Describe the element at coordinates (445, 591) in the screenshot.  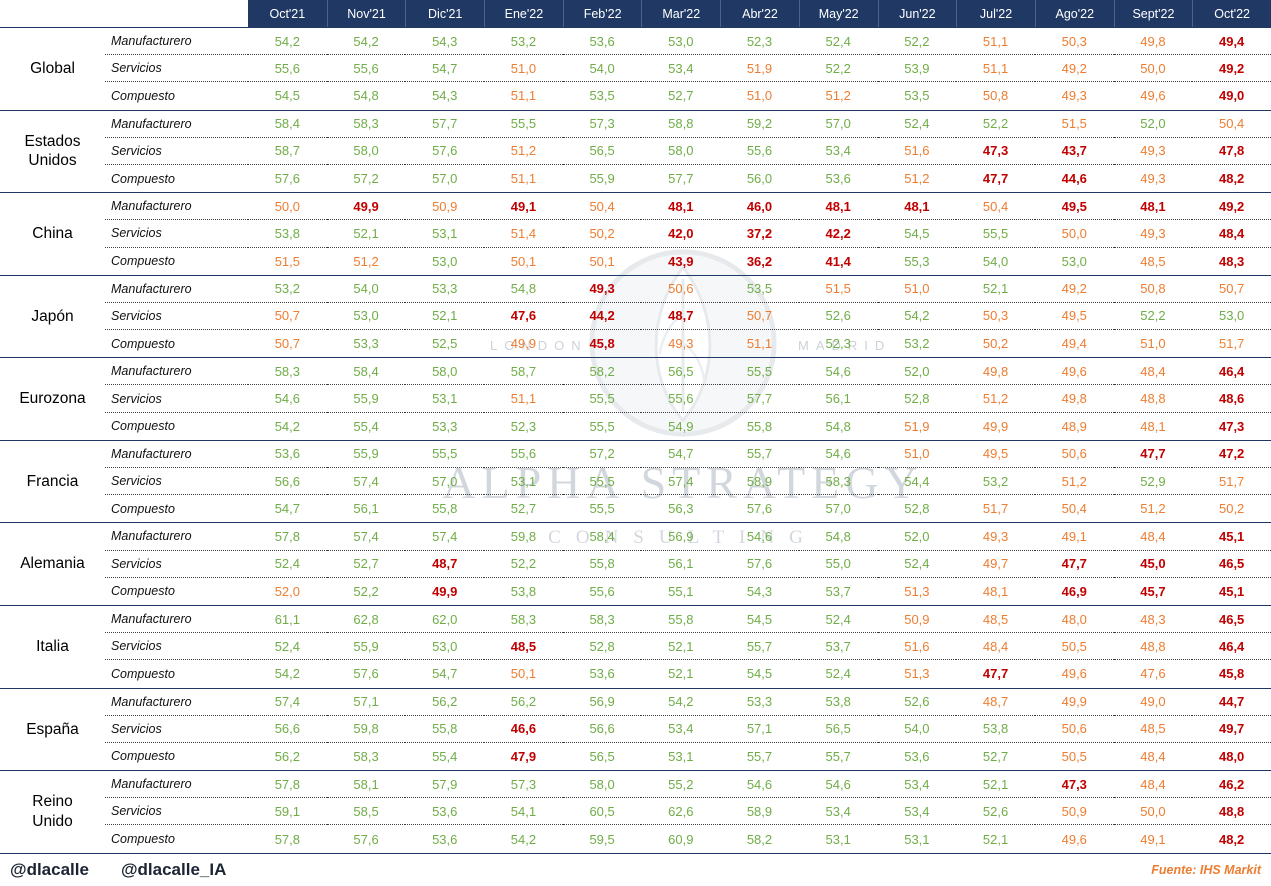
I see `pmi-value-cell: 49,9` at that location.